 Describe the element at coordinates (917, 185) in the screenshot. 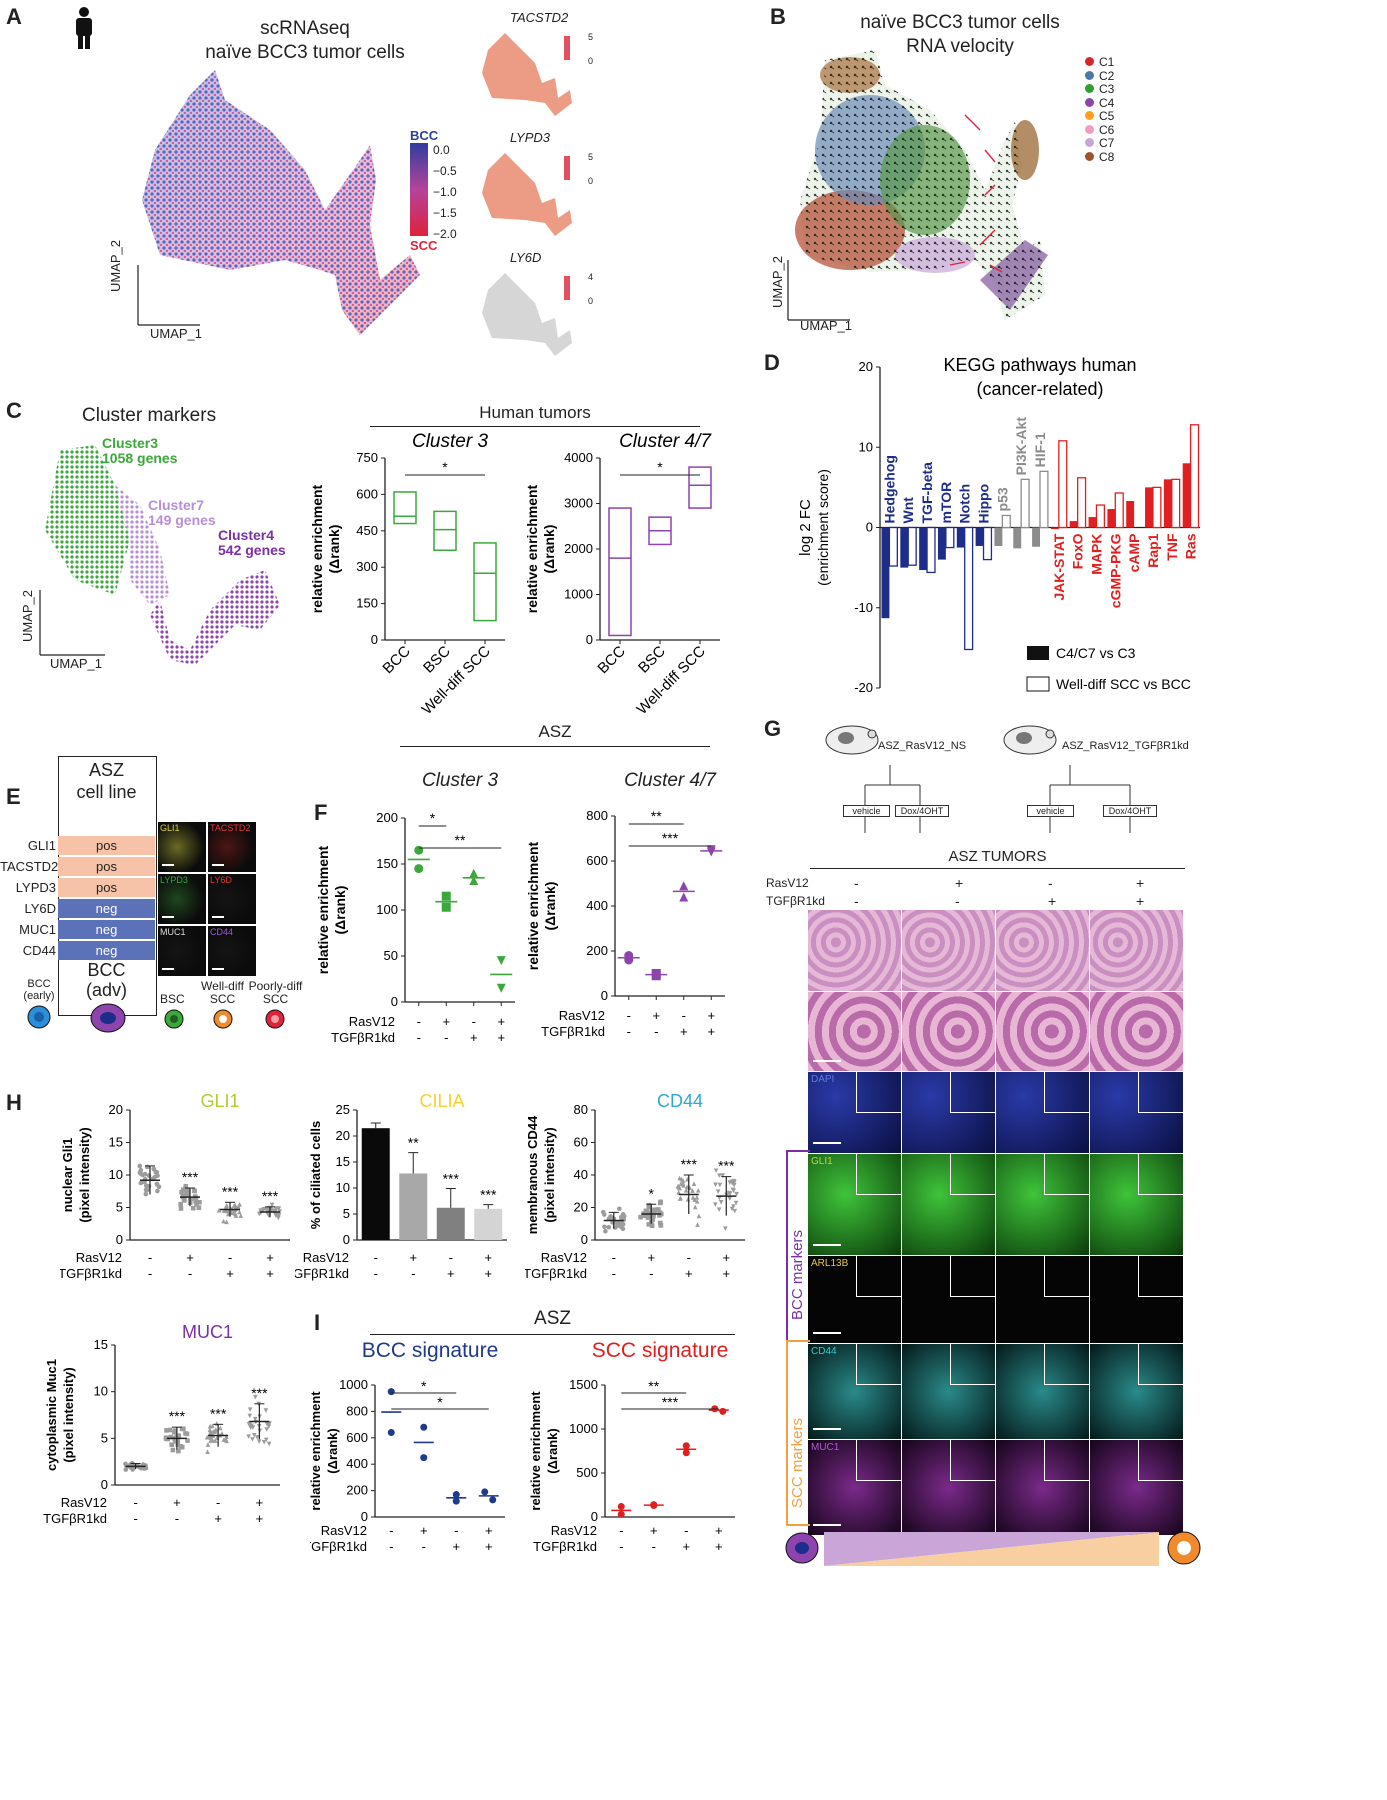

I see `panel-b-umap` at that location.